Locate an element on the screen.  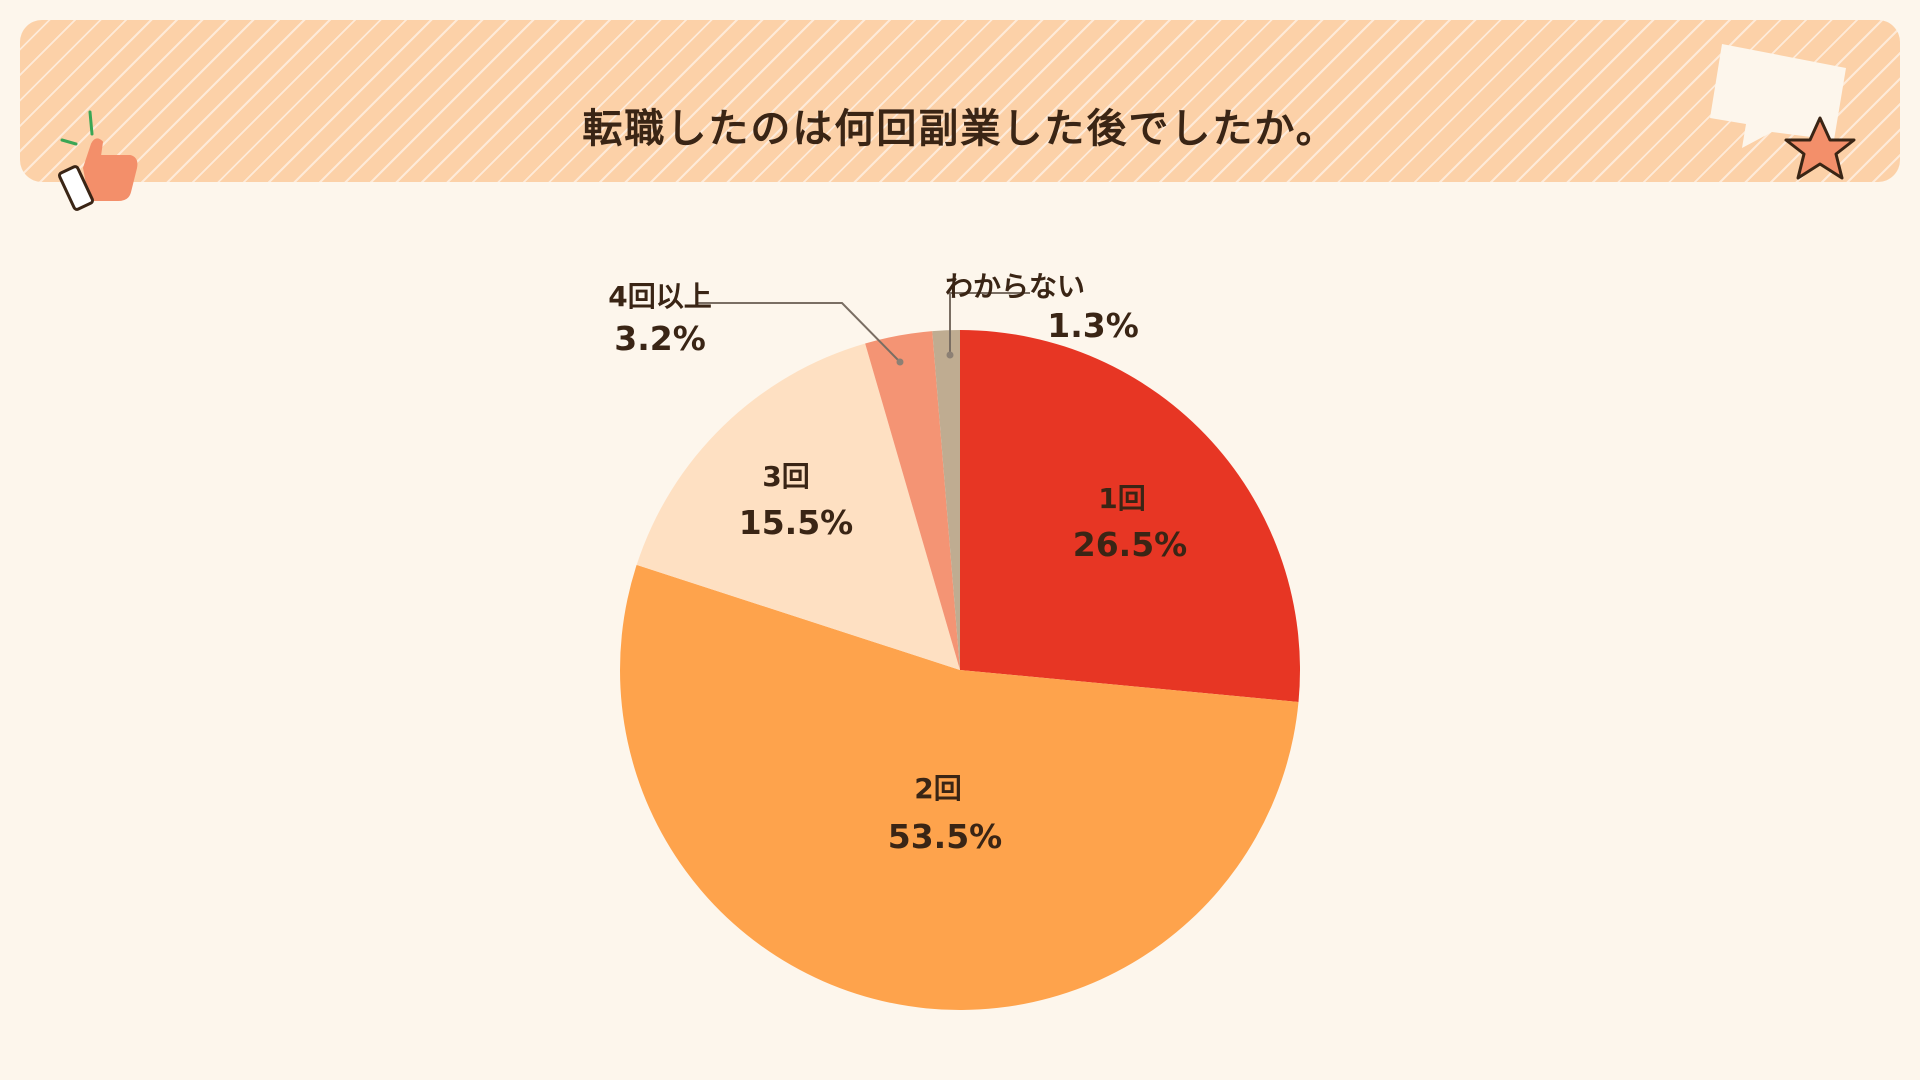
slice-value-1: 26.5% is located at coordinates (1130, 544).